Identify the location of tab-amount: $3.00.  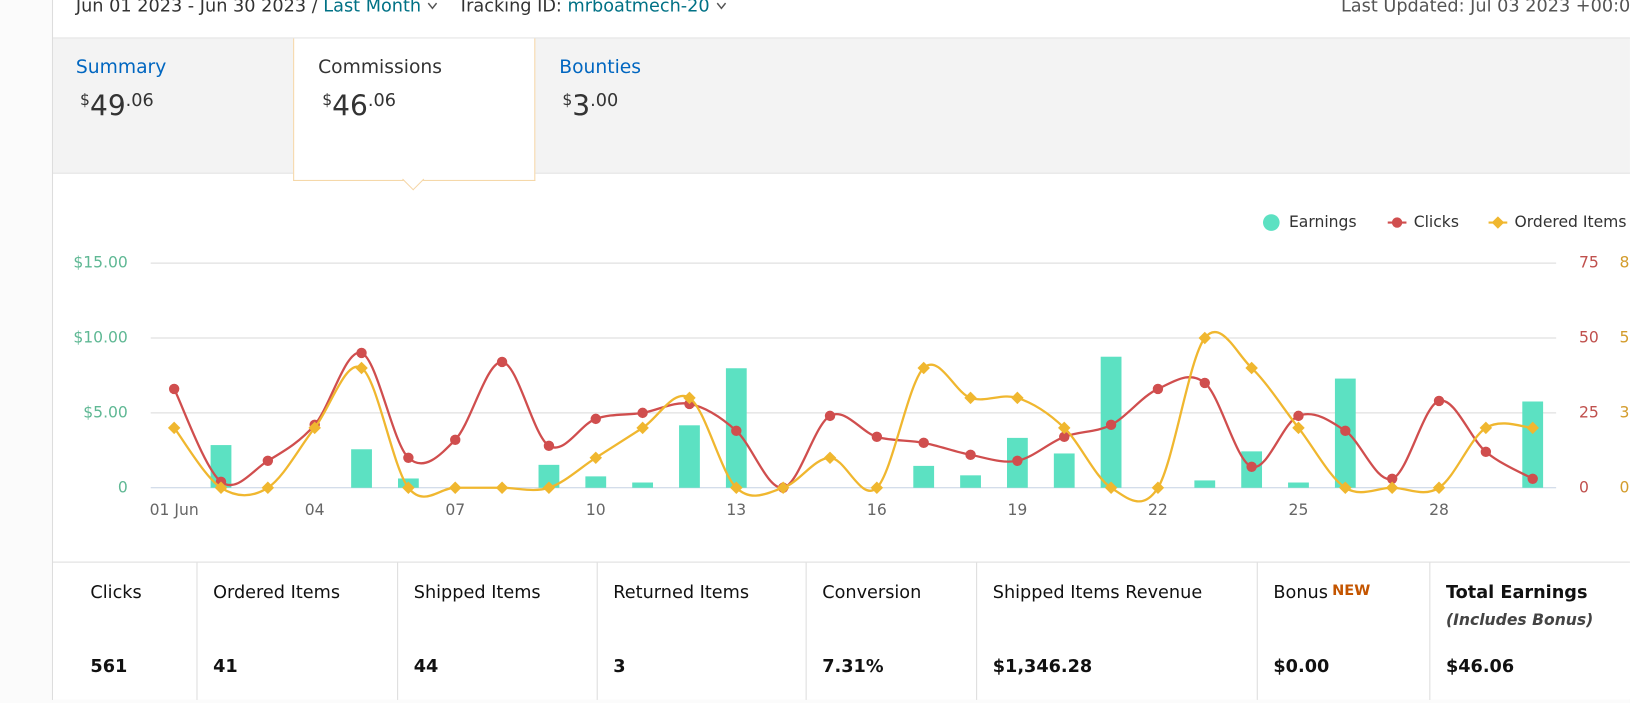
(590, 106).